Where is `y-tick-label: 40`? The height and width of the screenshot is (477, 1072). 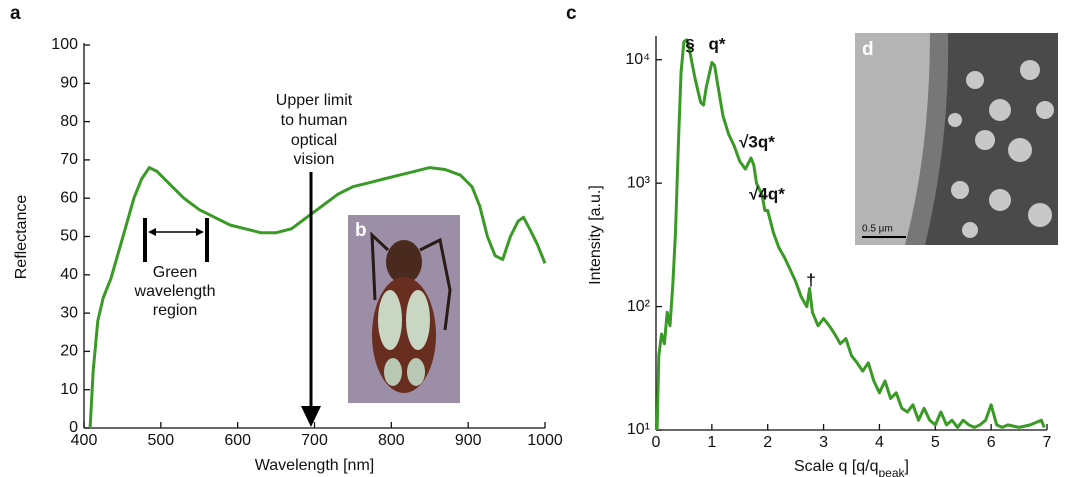 y-tick-label: 40 is located at coordinates (69, 274).